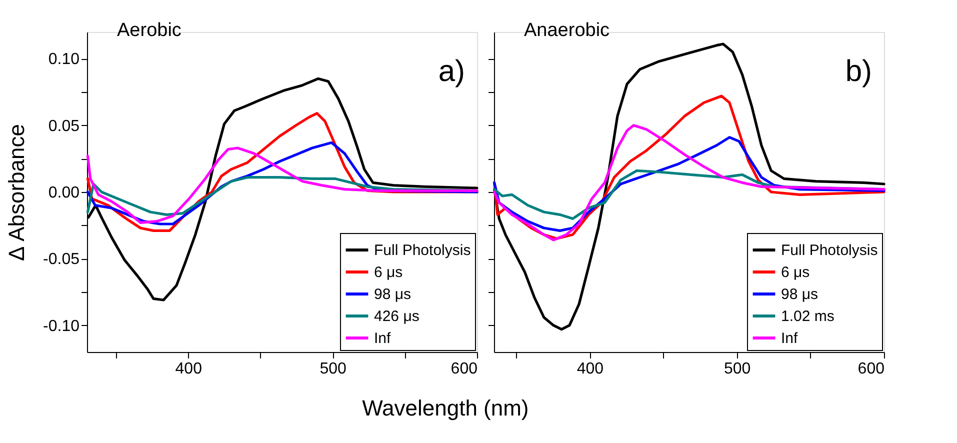 The image size is (957, 443). I want to click on y-axis-title: Δ Absorbance, so click(17, 193).